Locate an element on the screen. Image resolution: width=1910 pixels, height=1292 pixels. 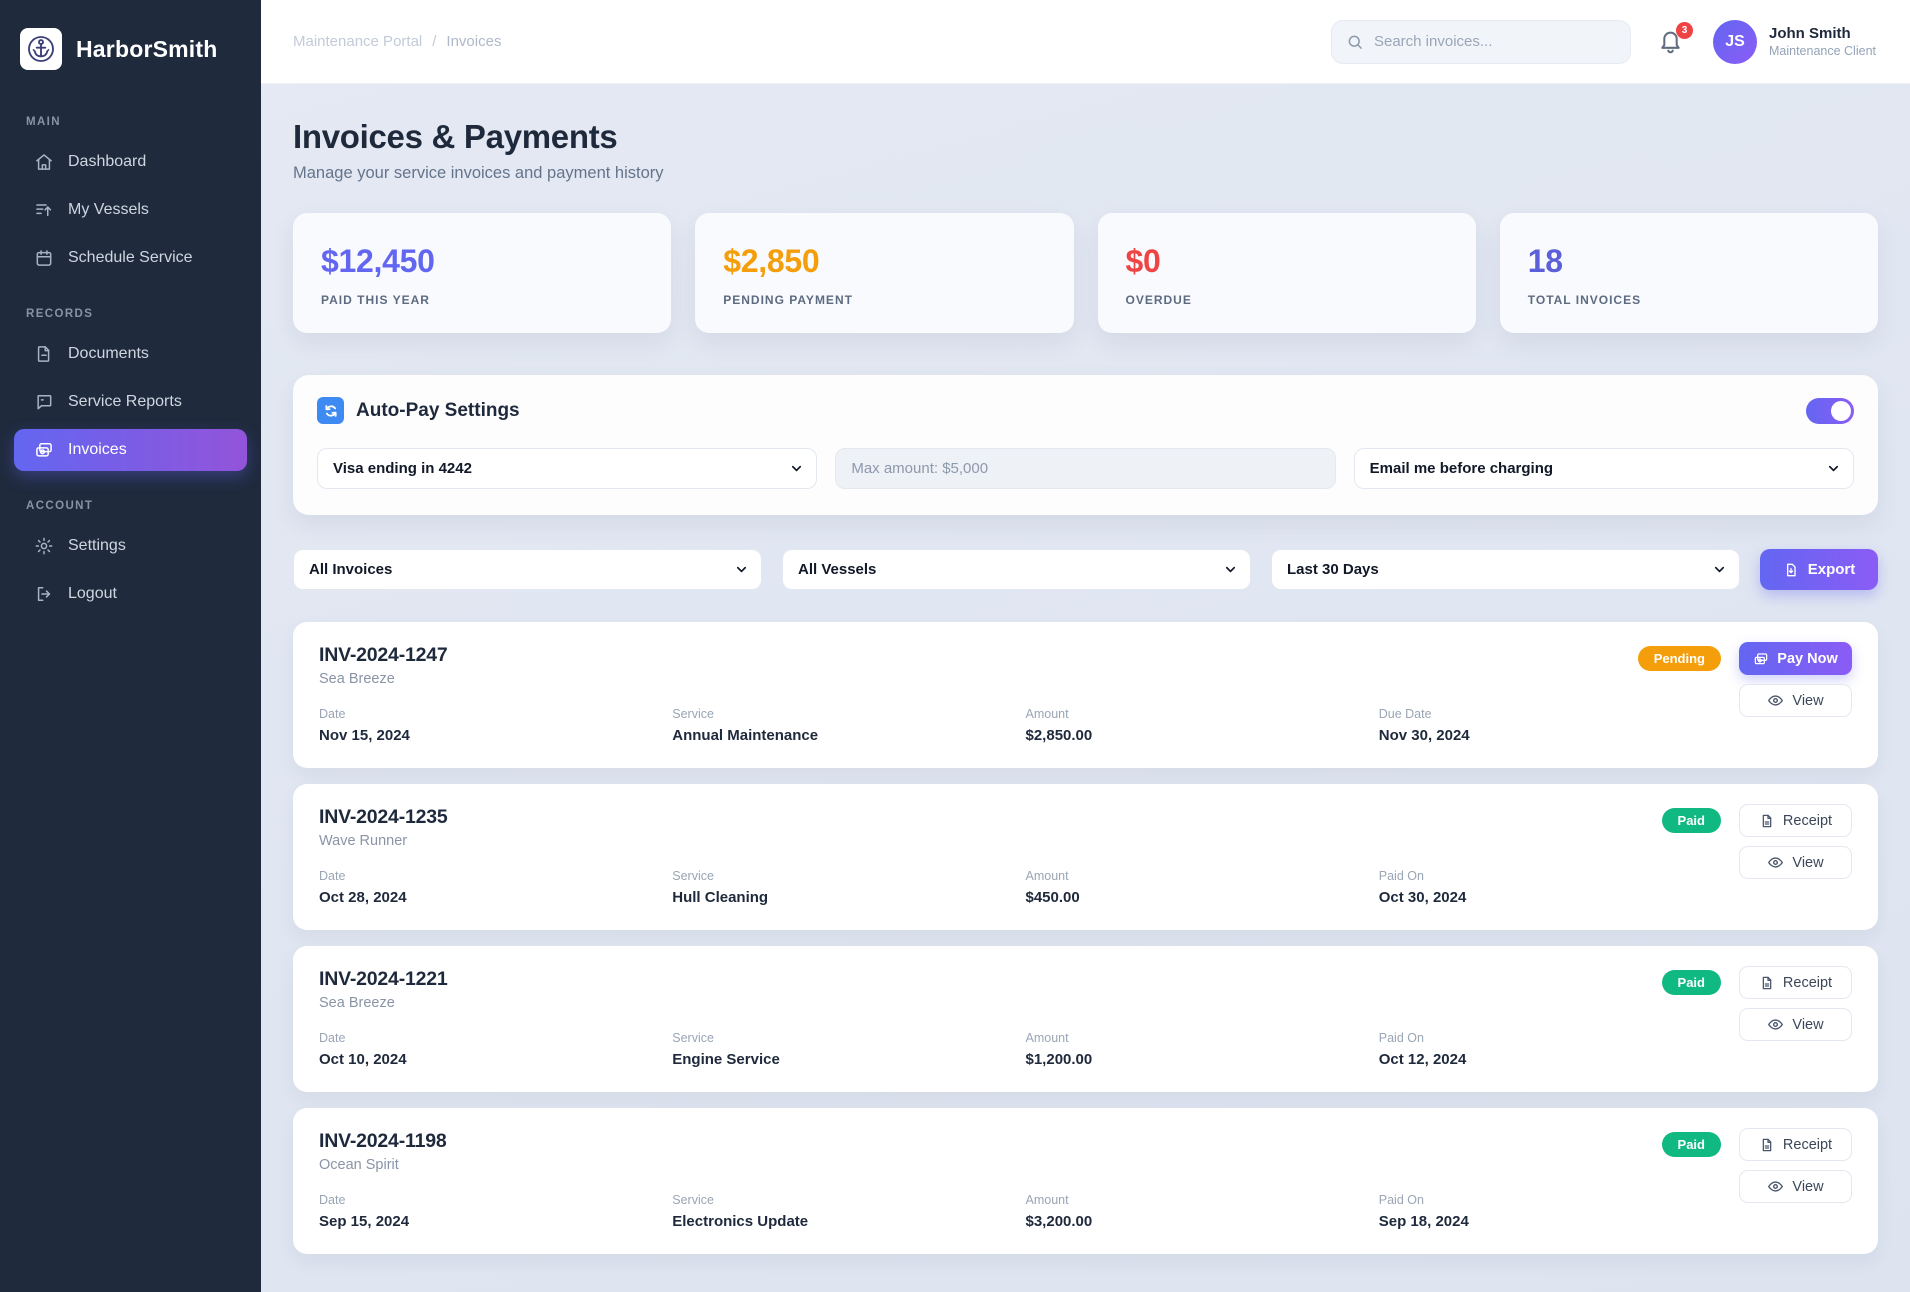
sidebar-item-documents: Documents is located at coordinates (130, 354).